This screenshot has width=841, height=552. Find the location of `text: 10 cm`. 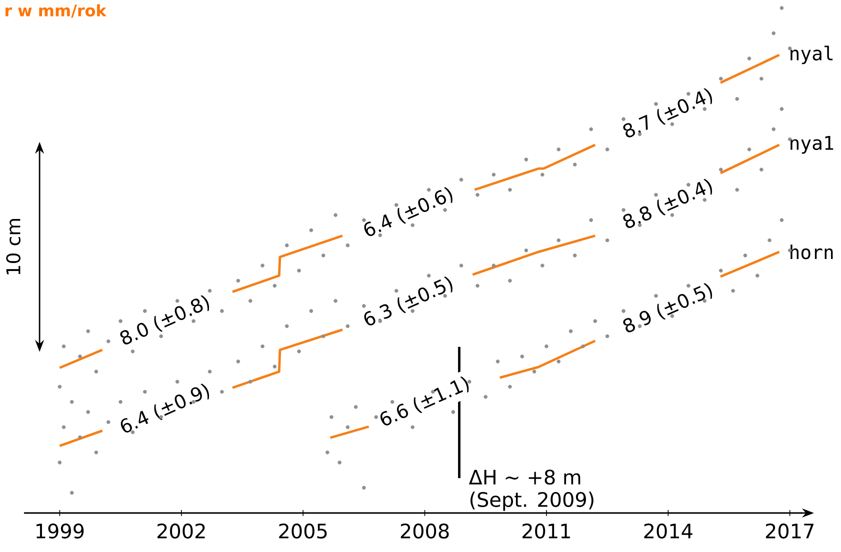

text: 10 cm is located at coordinates (13, 246).